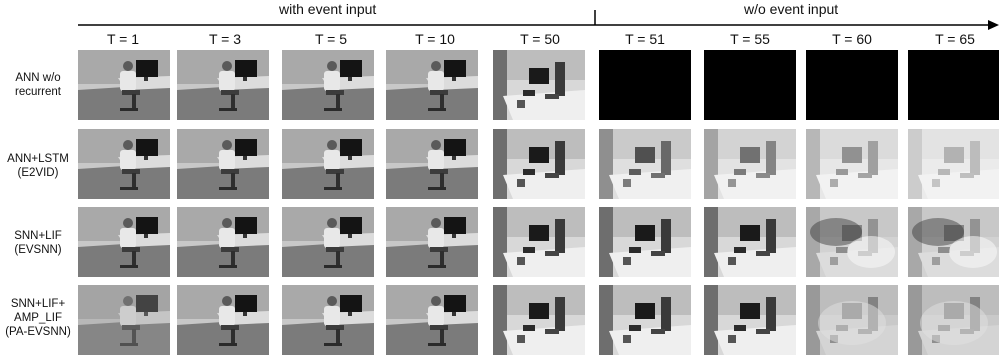 This screenshot has height=356, width=999. Describe the element at coordinates (435, 39) in the screenshot. I see `time-step-label: T = 10` at that location.